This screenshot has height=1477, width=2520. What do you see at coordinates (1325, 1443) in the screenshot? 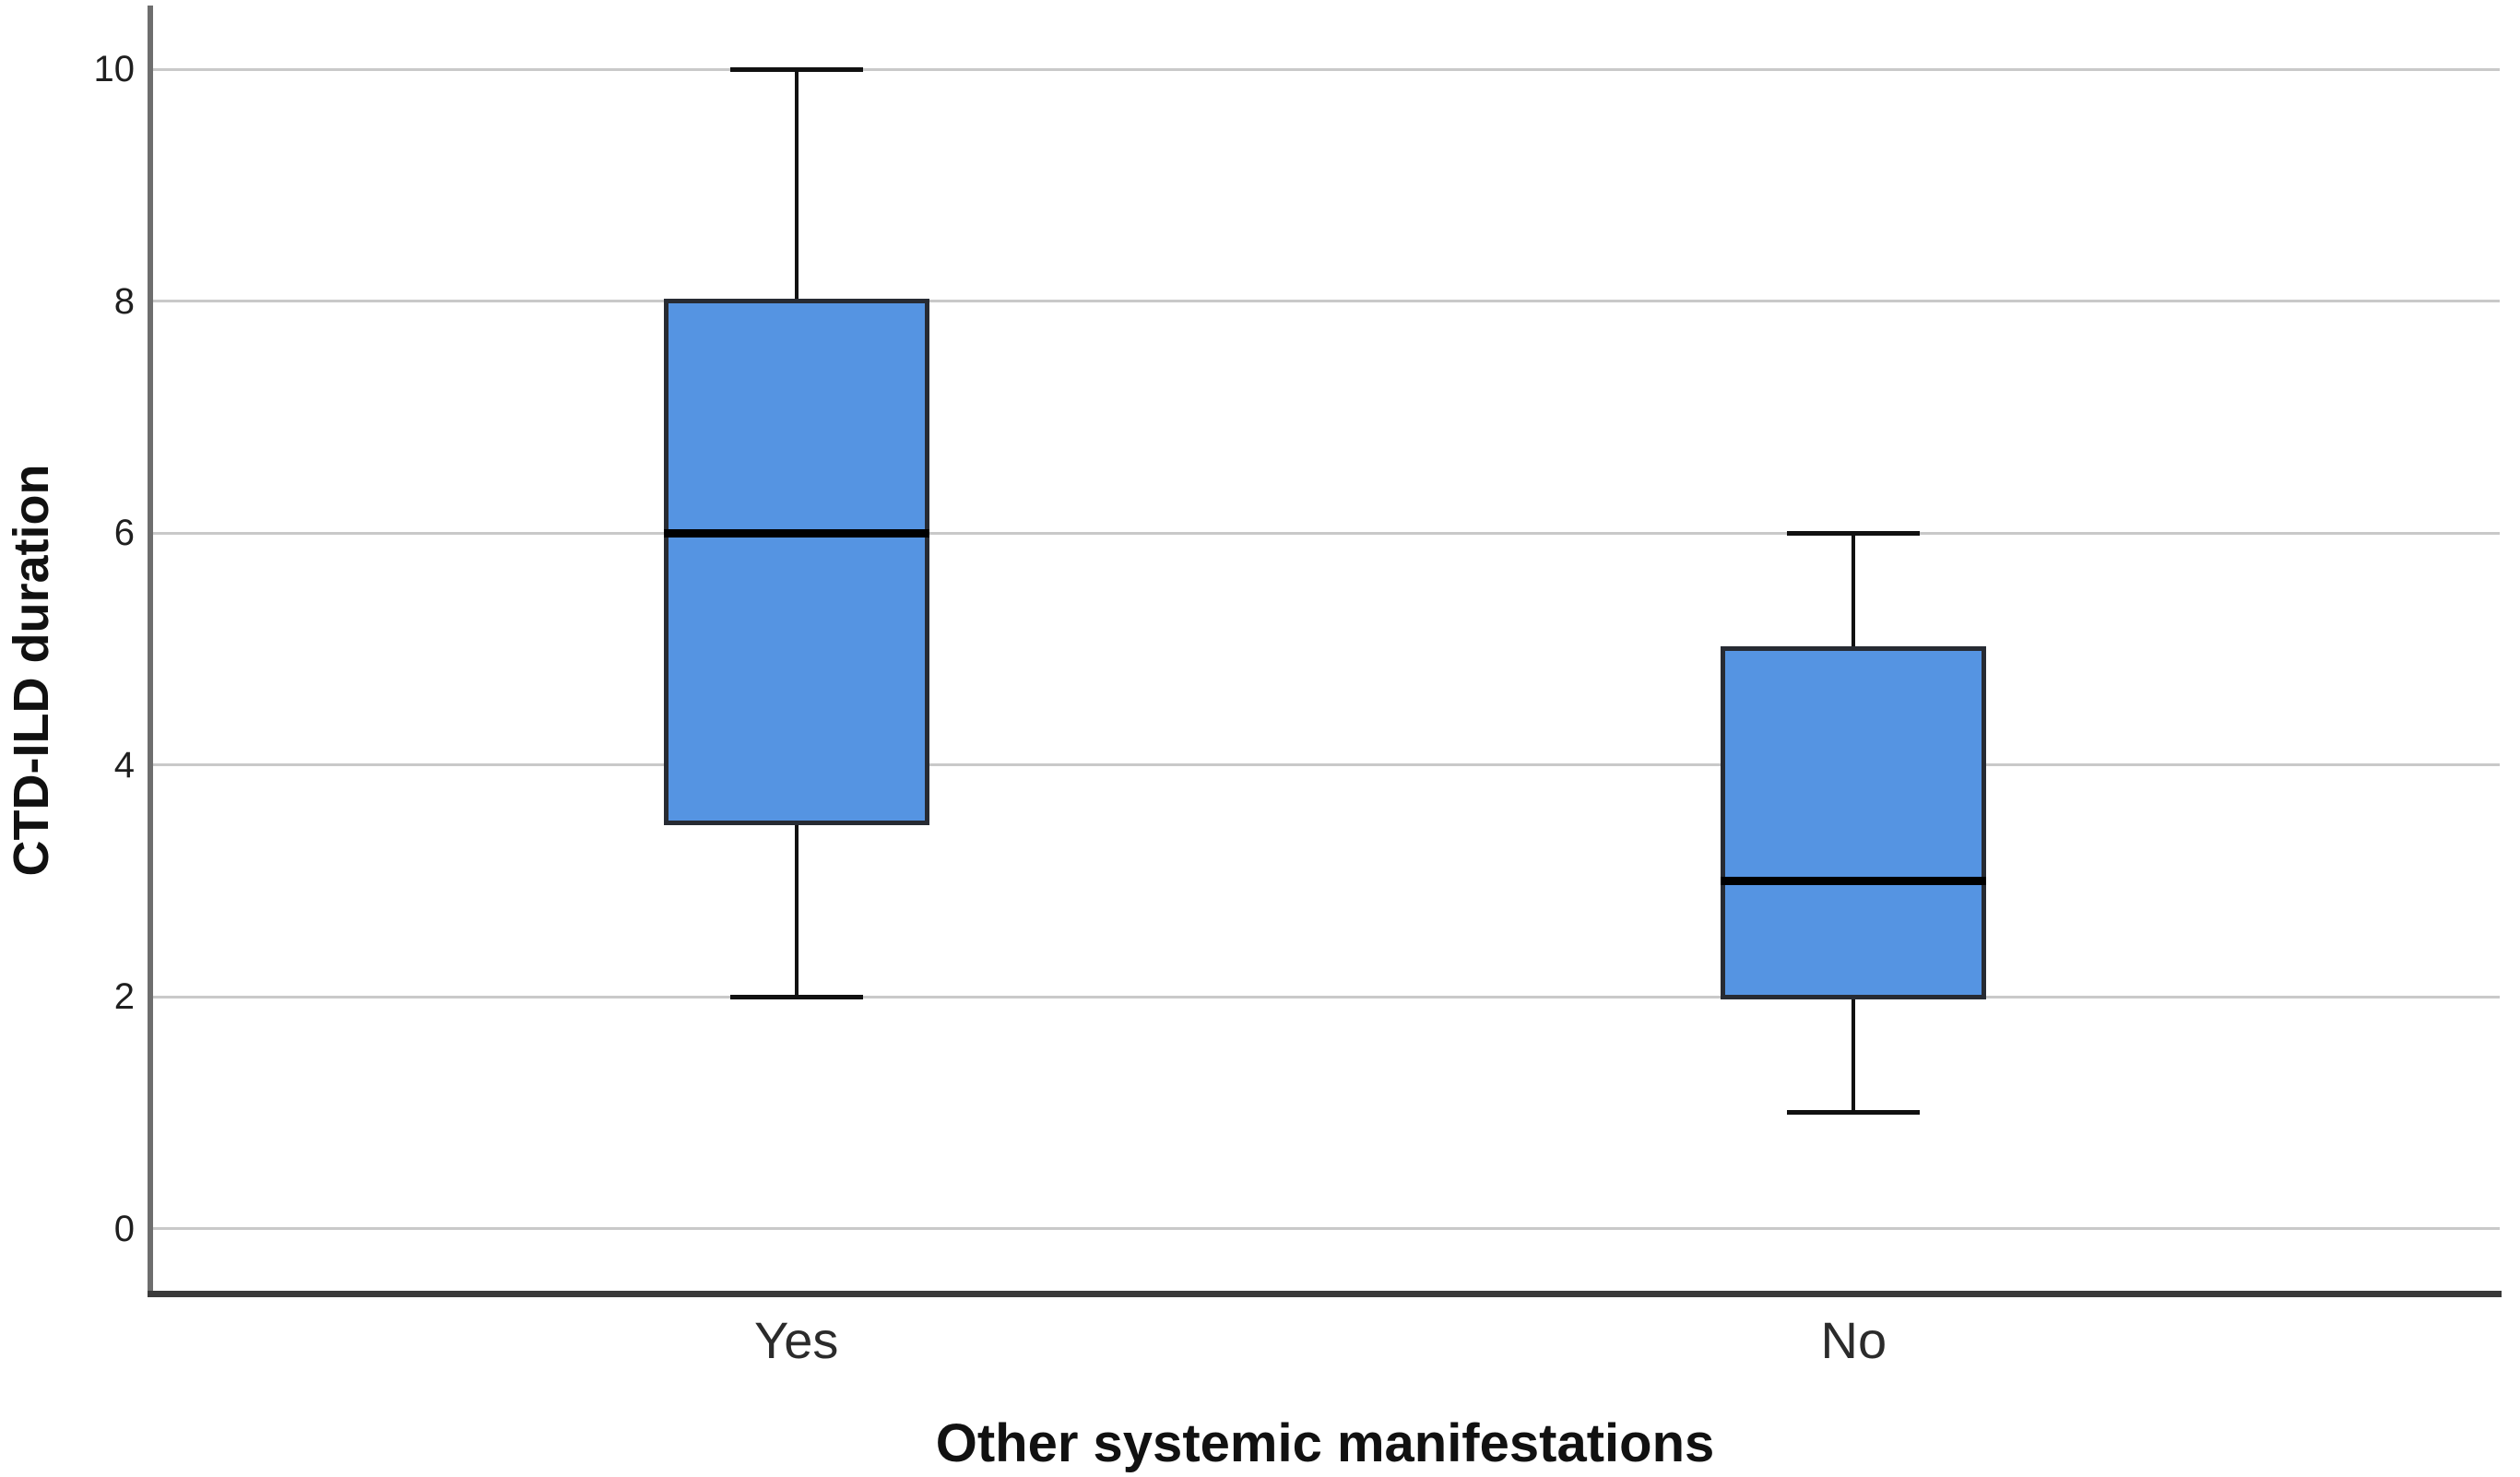
I see `x-axis-title: Other systemic manifestations` at bounding box center [1325, 1443].